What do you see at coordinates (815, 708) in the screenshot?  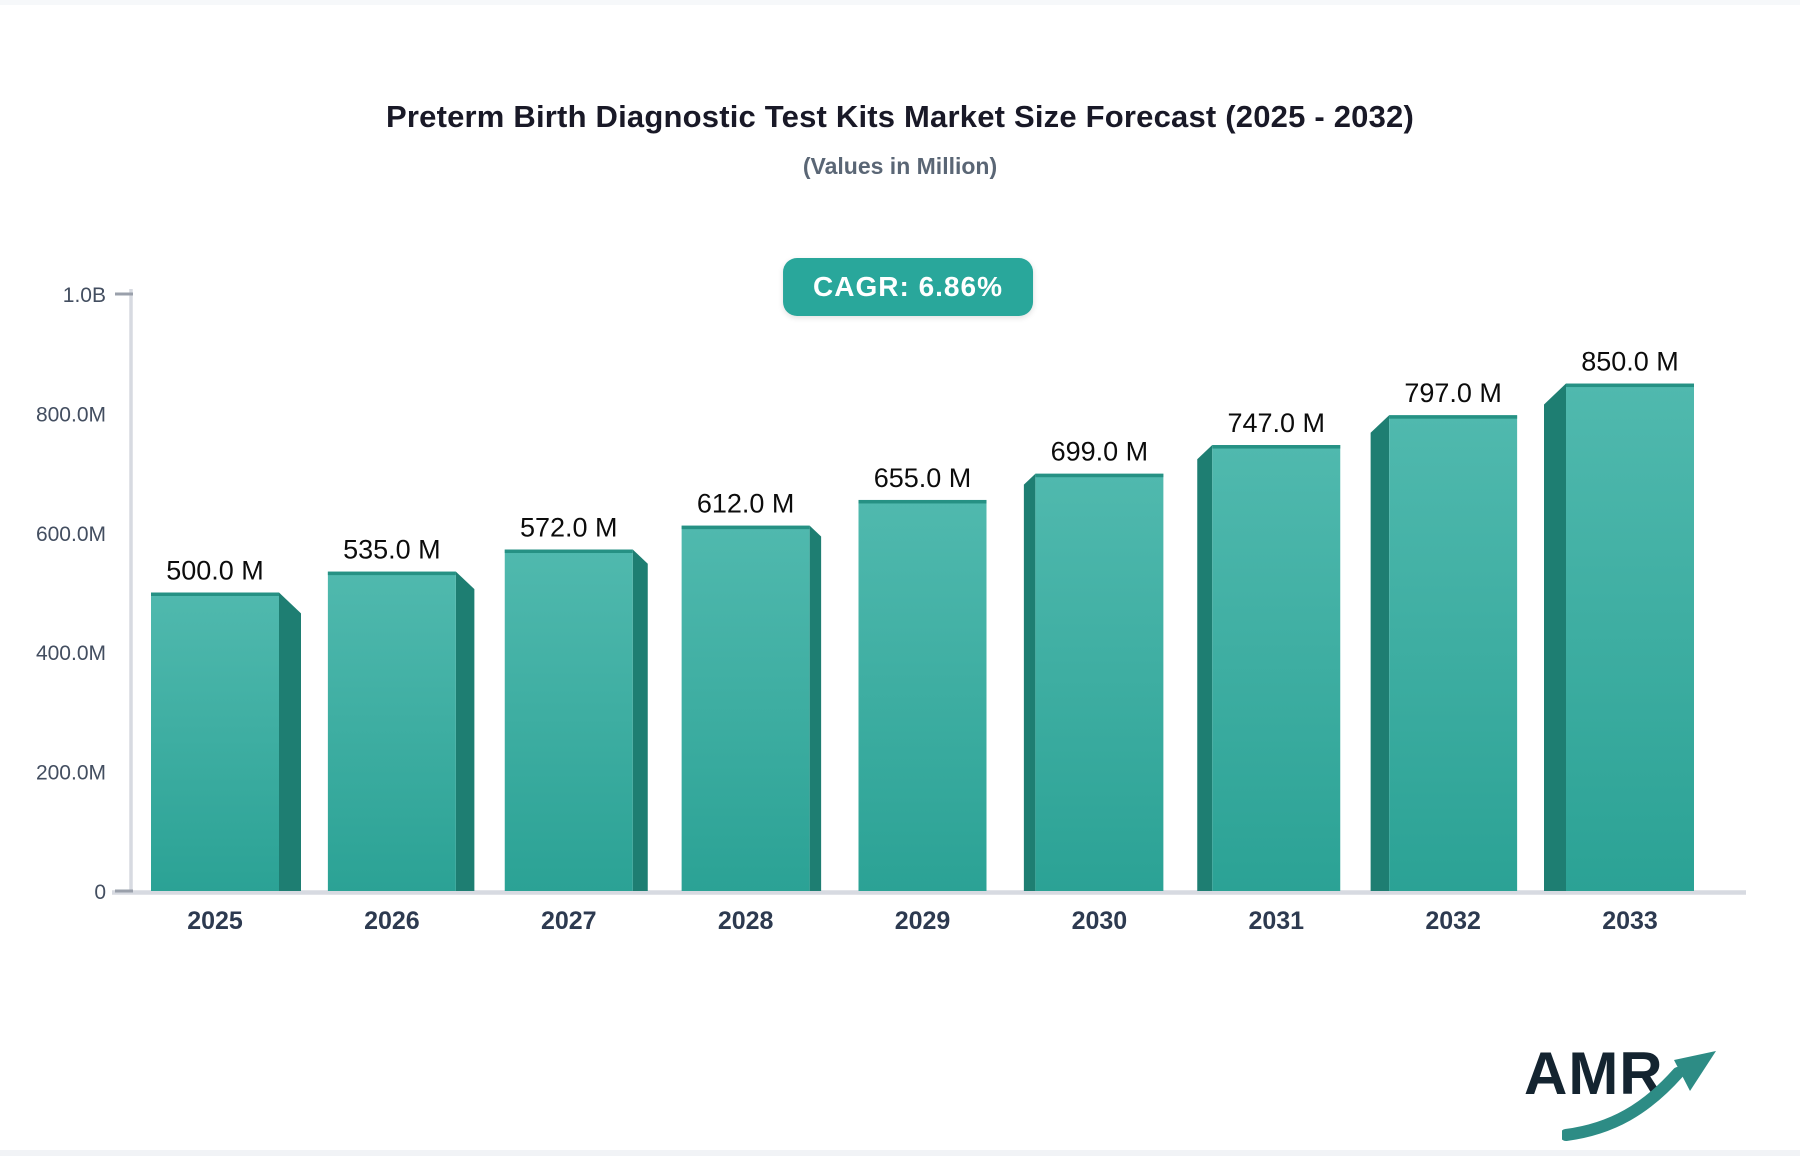 I see `bar-side-face-2028` at bounding box center [815, 708].